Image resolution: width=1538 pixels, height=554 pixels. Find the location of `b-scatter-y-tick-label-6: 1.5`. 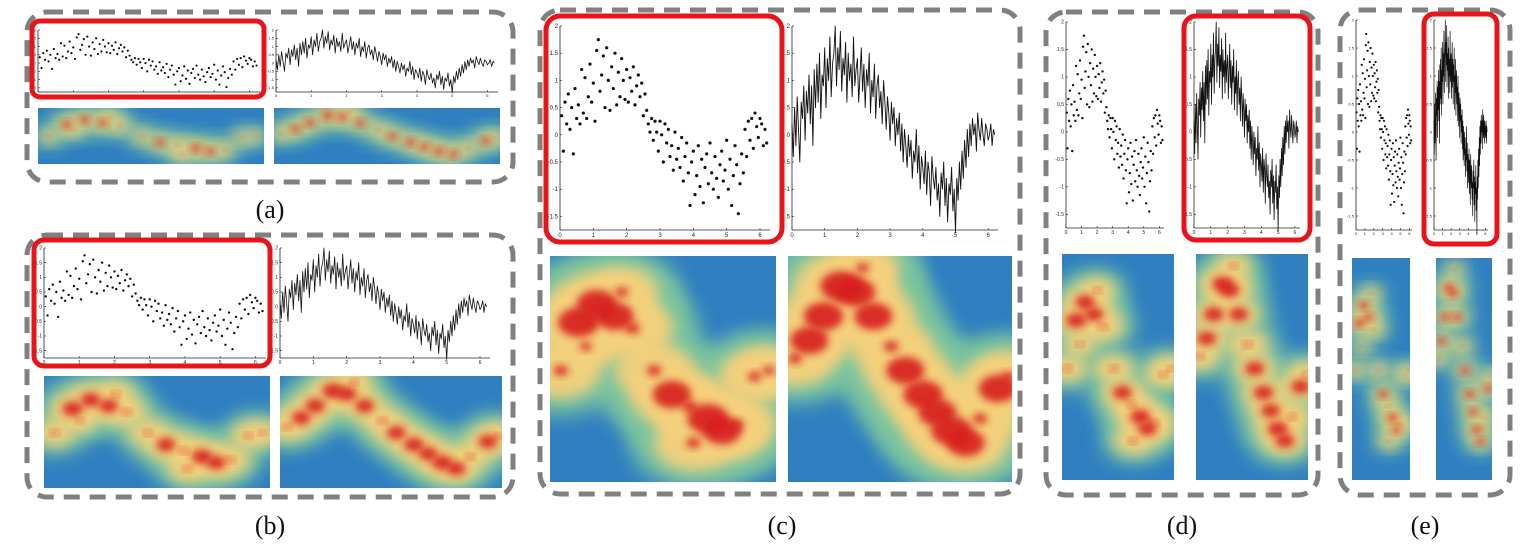

b-scatter-y-tick-label-6: 1.5 is located at coordinates (38, 263).